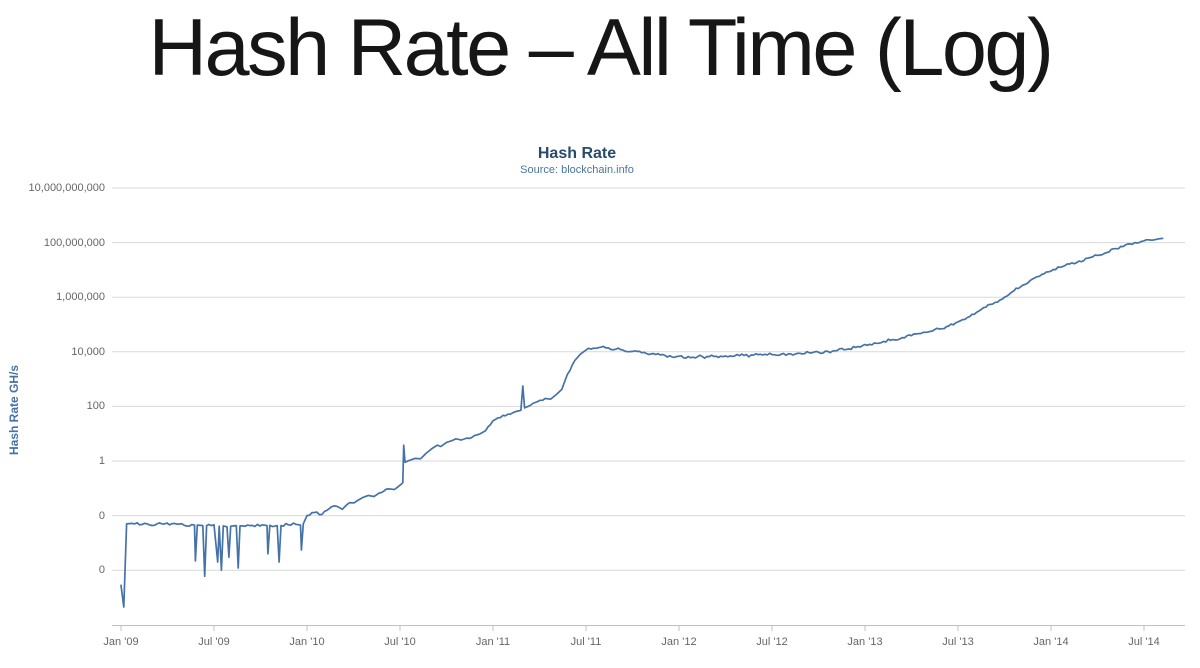  Describe the element at coordinates (95, 406) in the screenshot. I see `y-axis-label: 100` at that location.